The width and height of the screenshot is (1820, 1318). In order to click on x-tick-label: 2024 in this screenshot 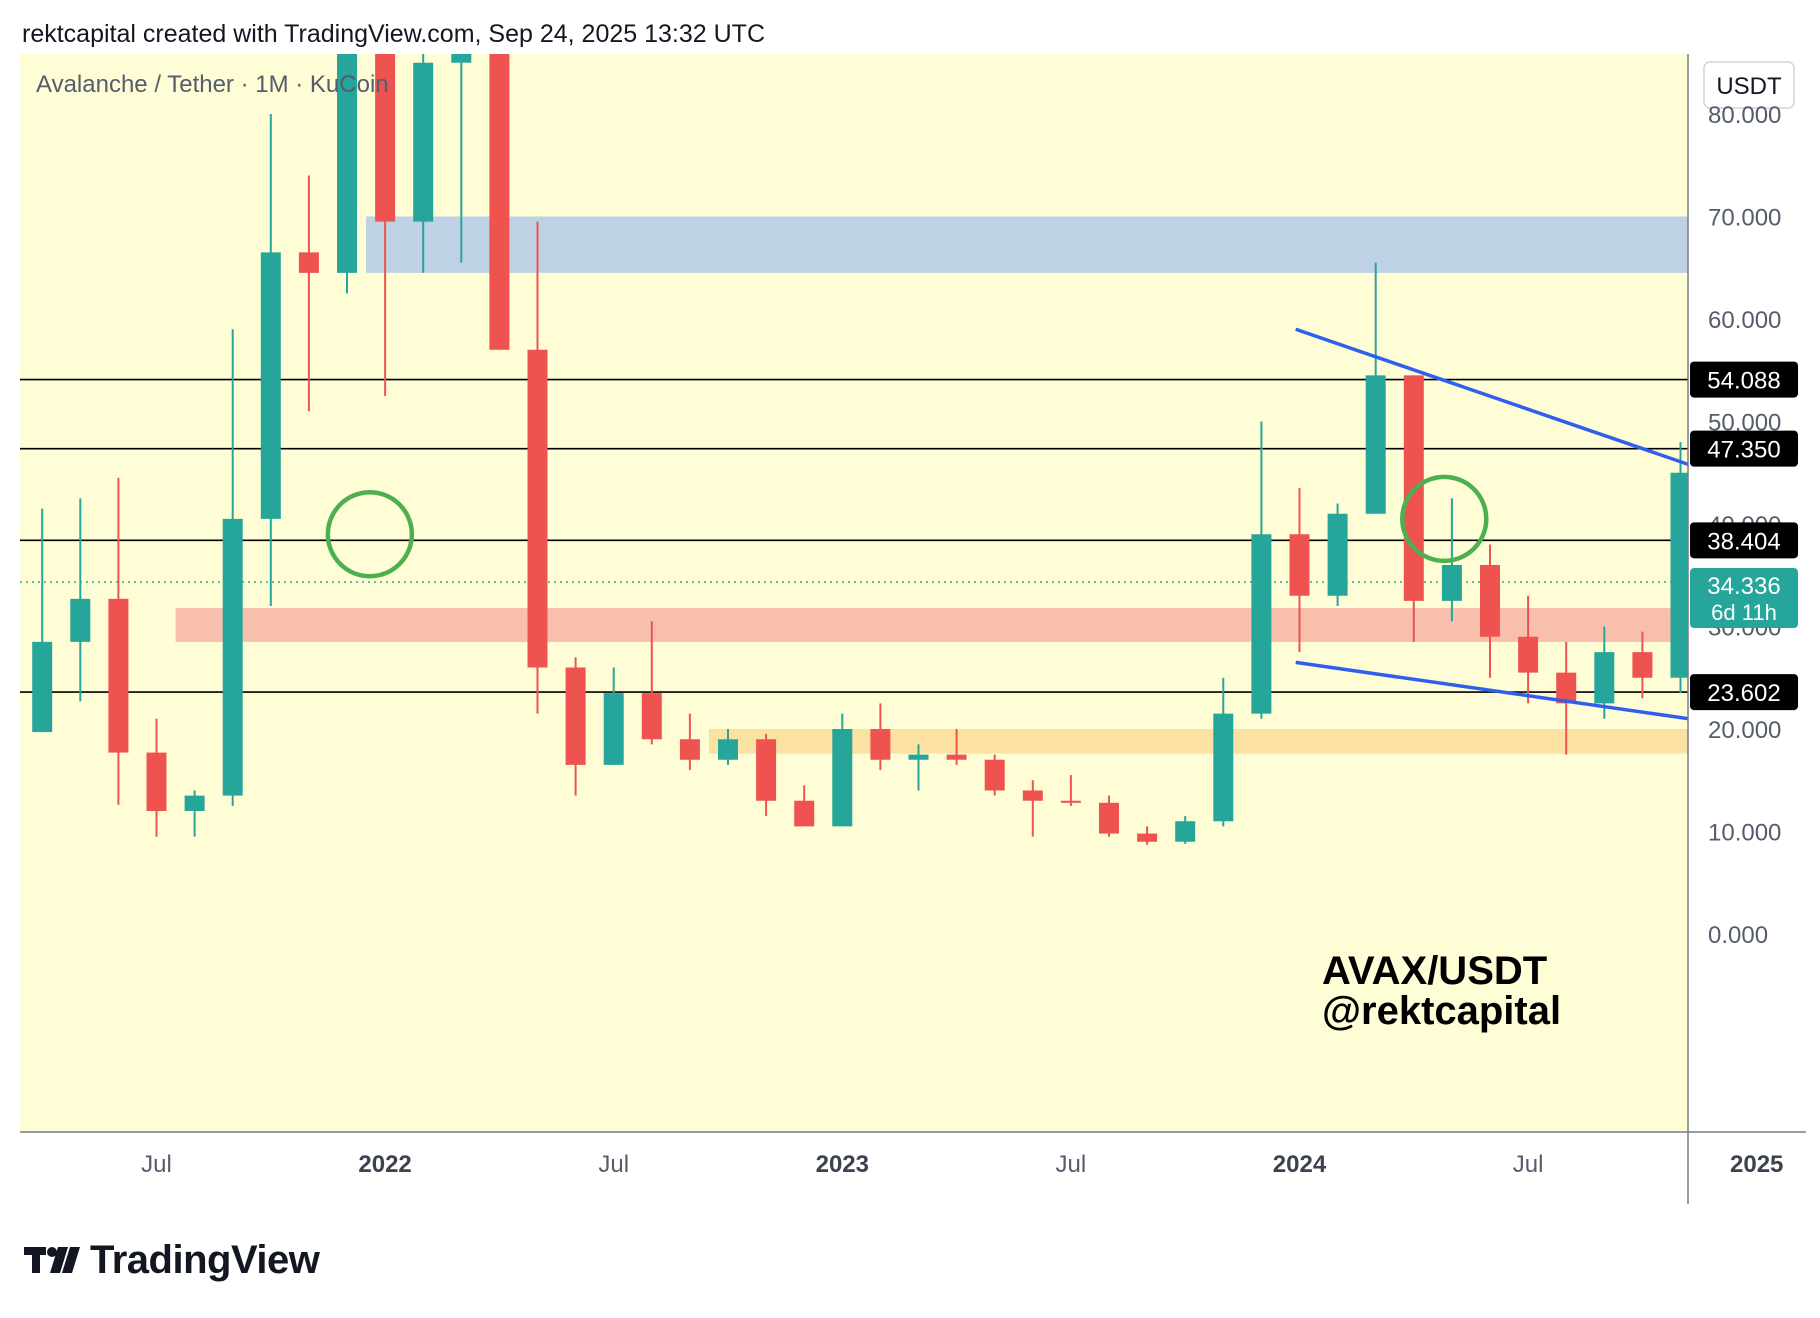, I will do `click(1300, 1164)`.